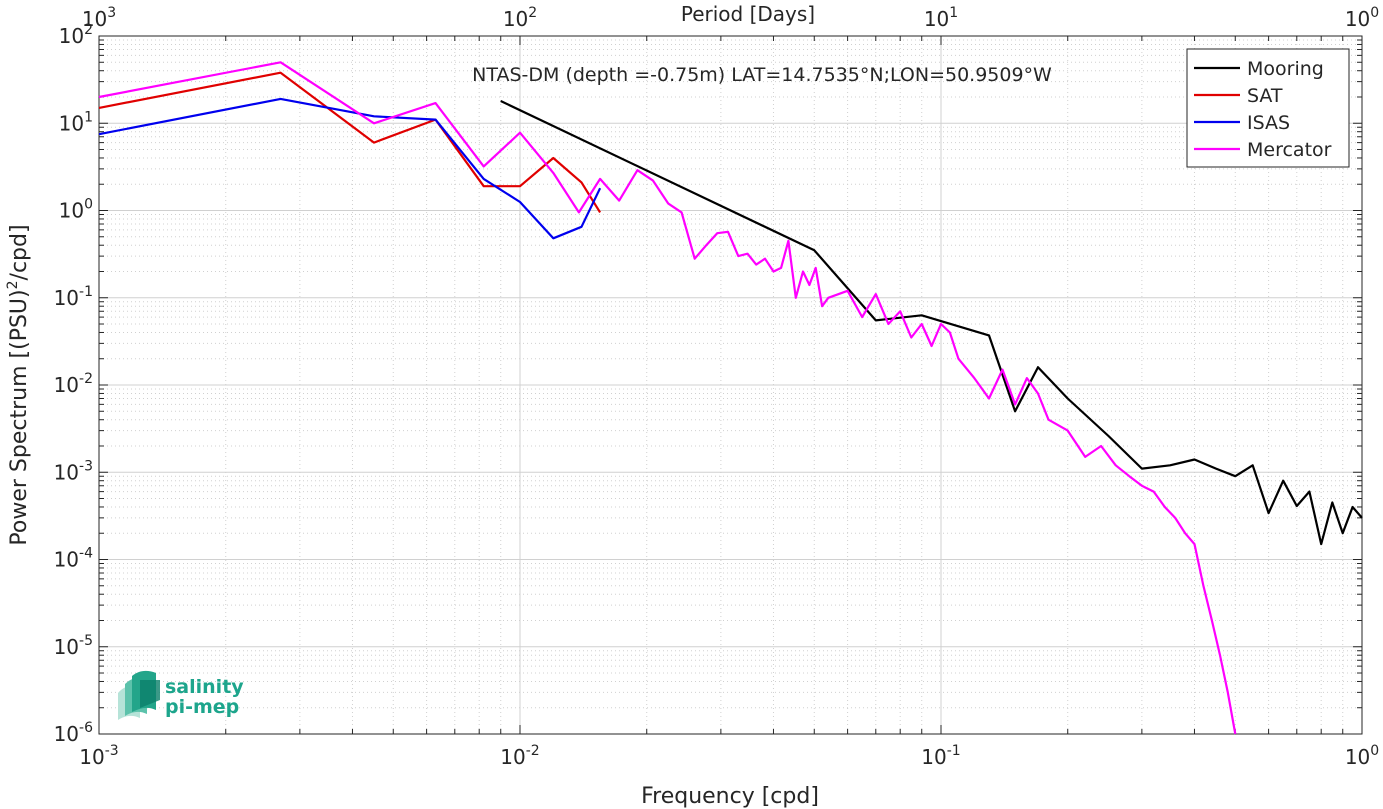 Image resolution: width=1383 pixels, height=809 pixels. I want to click on logo-text-line2: pi-mep, so click(202, 707).